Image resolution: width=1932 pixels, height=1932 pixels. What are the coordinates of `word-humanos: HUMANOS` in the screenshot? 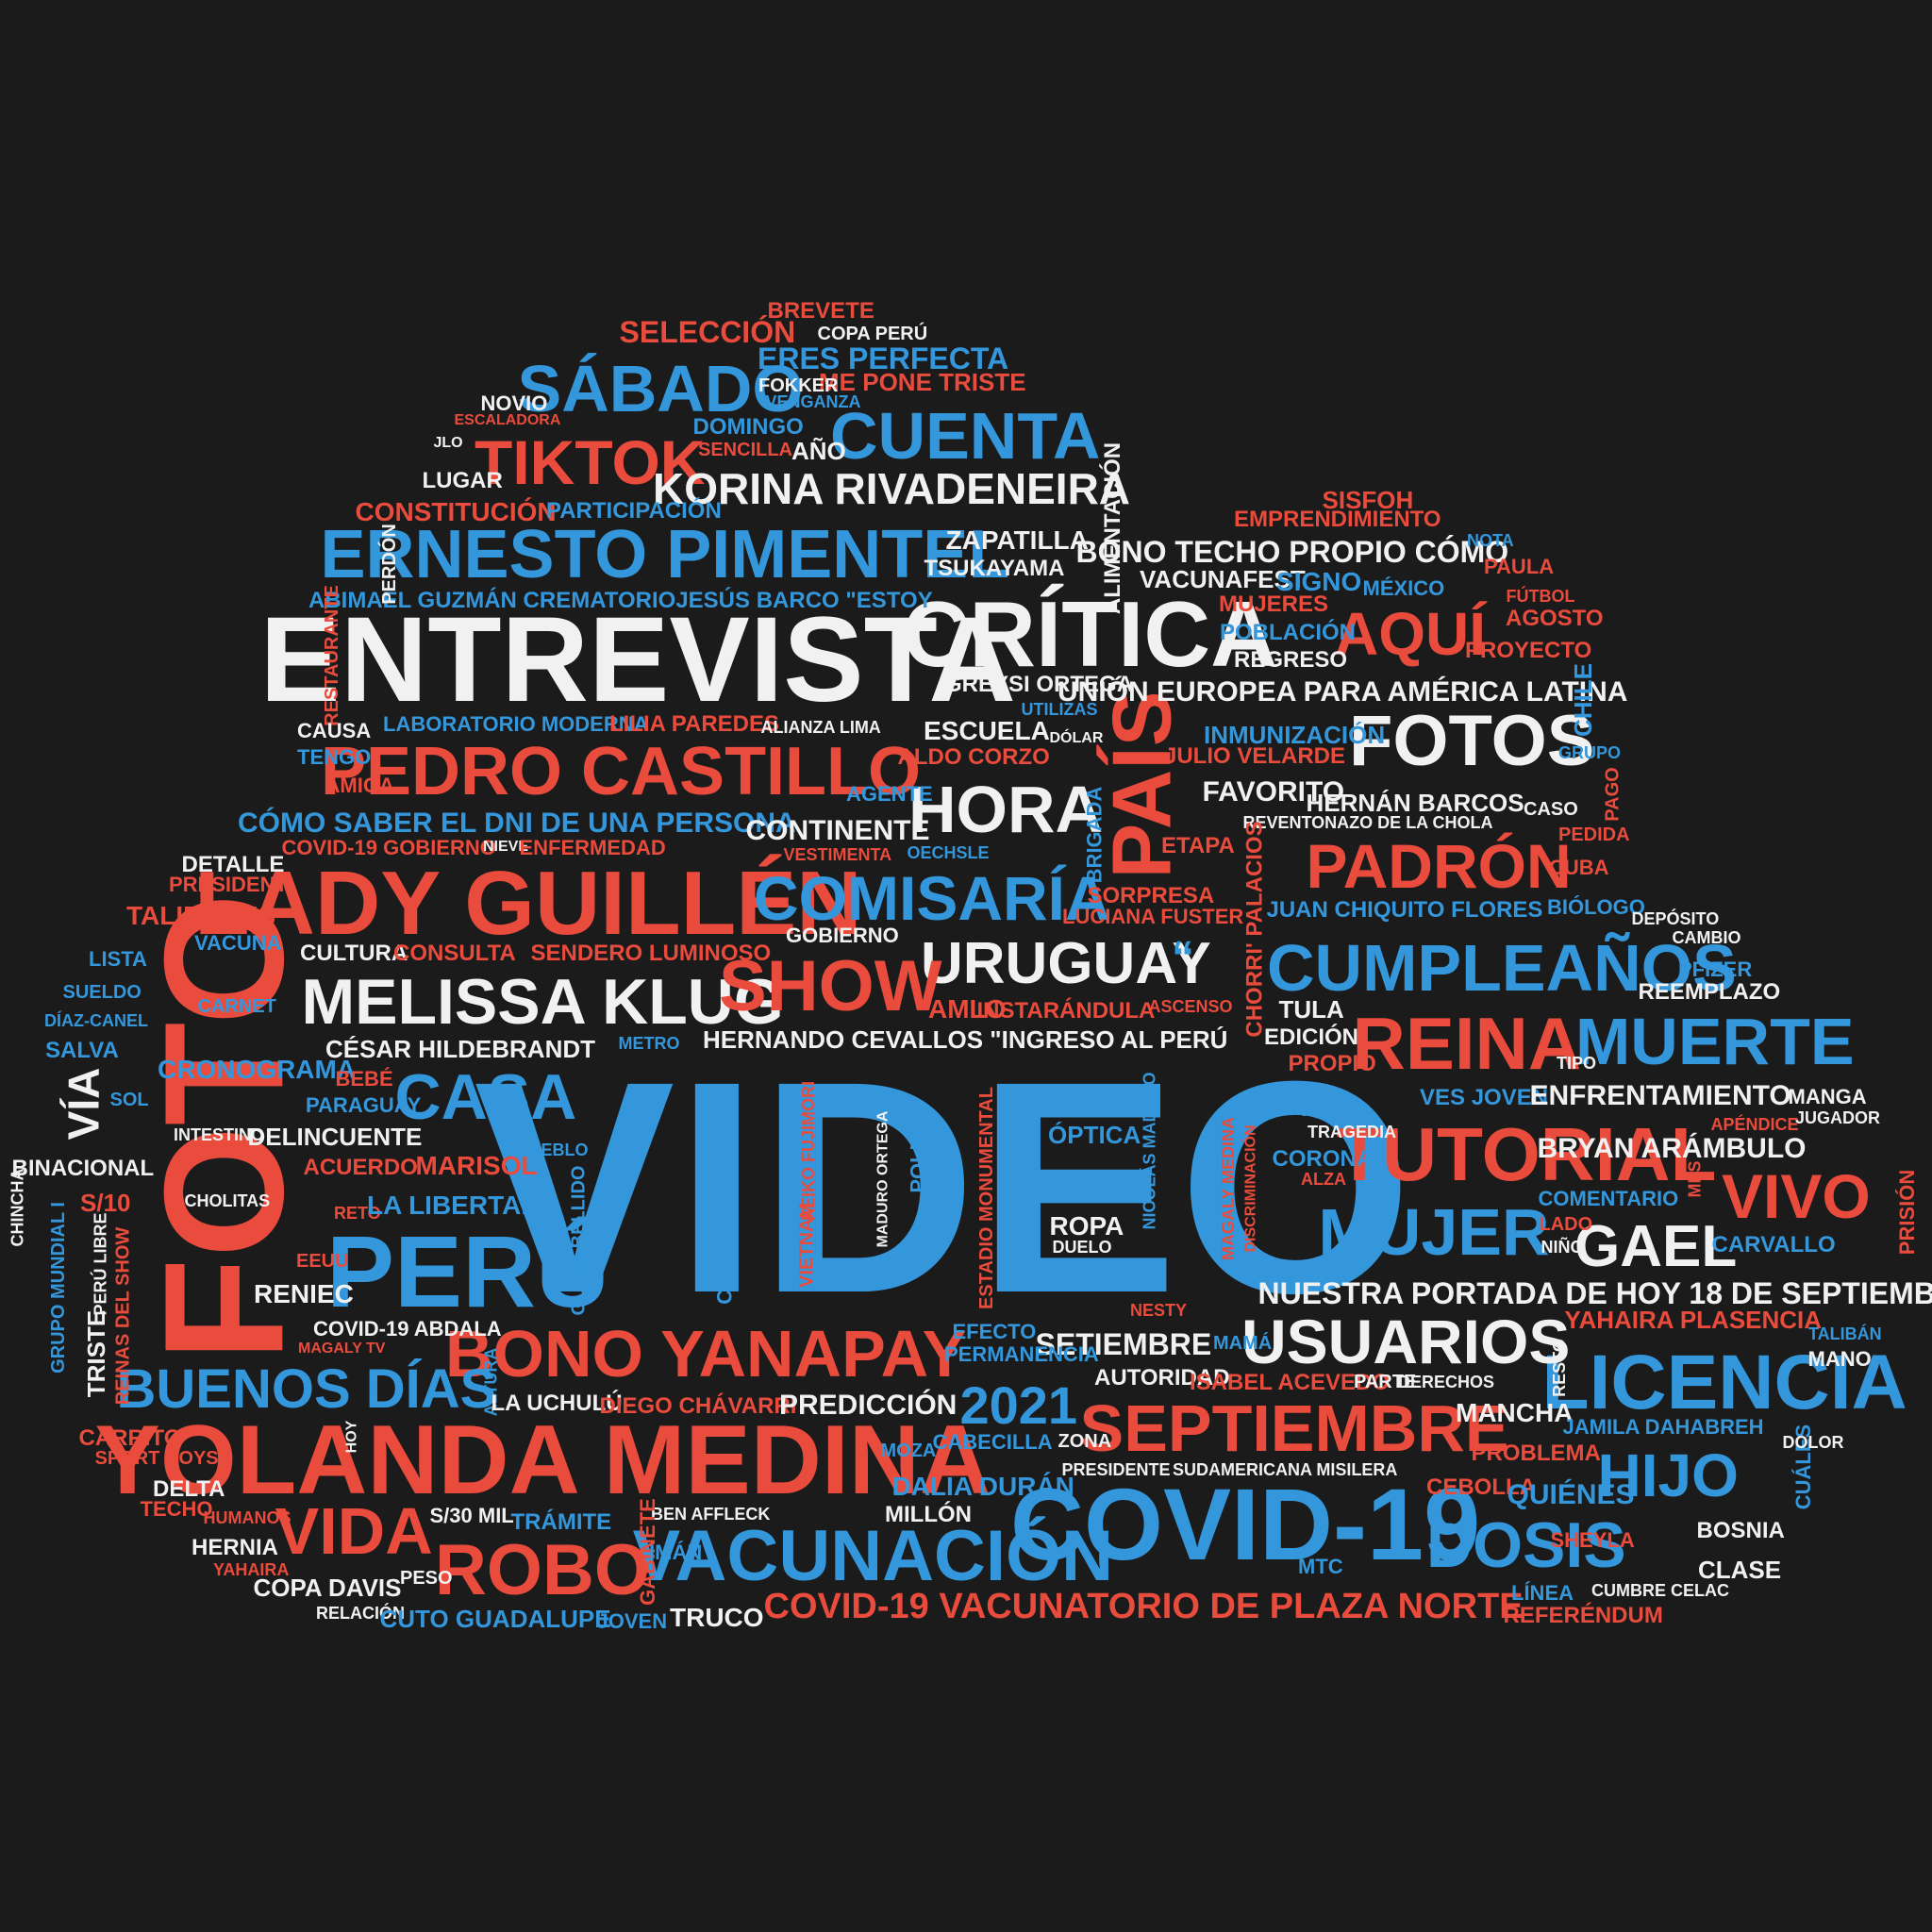 It's located at (247, 1518).